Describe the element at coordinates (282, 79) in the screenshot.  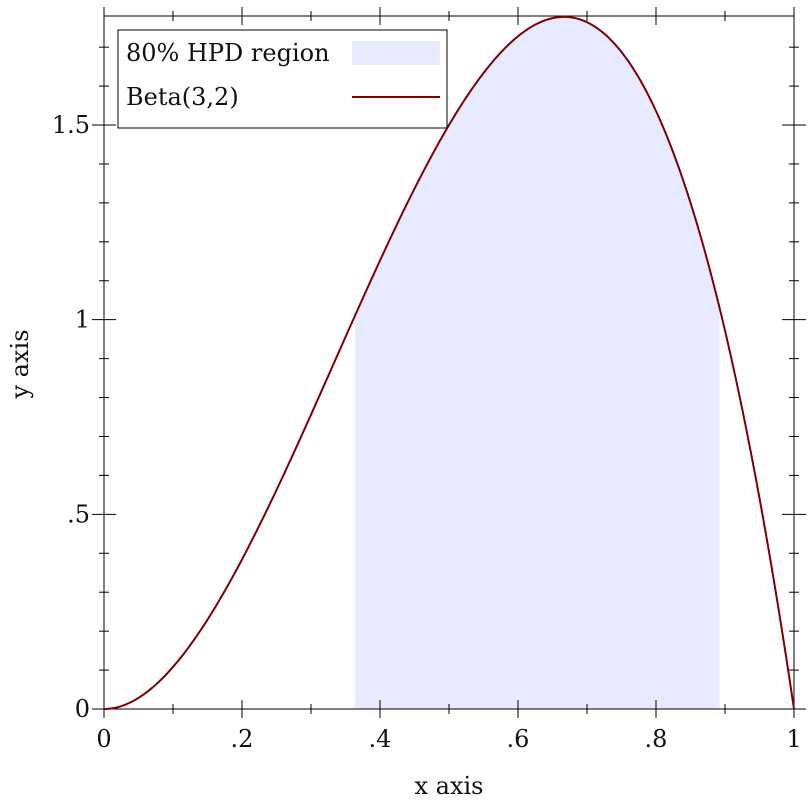
I see `legend: 80% HPD region Beta(3,2)` at that location.